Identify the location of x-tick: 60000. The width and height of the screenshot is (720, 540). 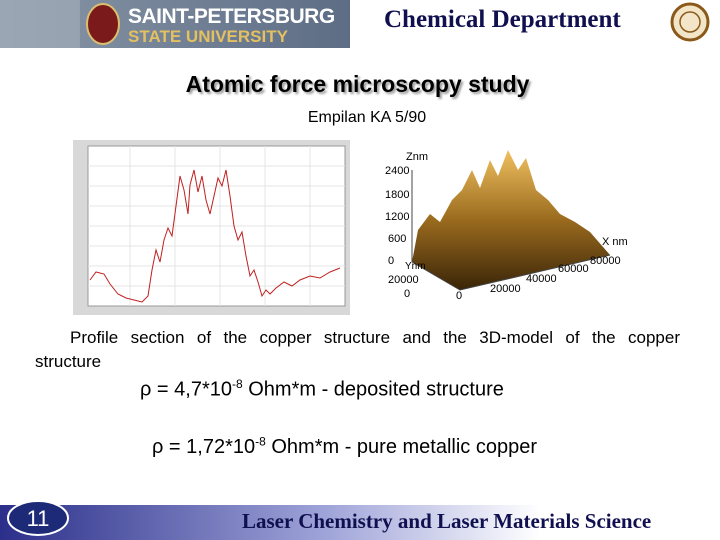
(573, 269).